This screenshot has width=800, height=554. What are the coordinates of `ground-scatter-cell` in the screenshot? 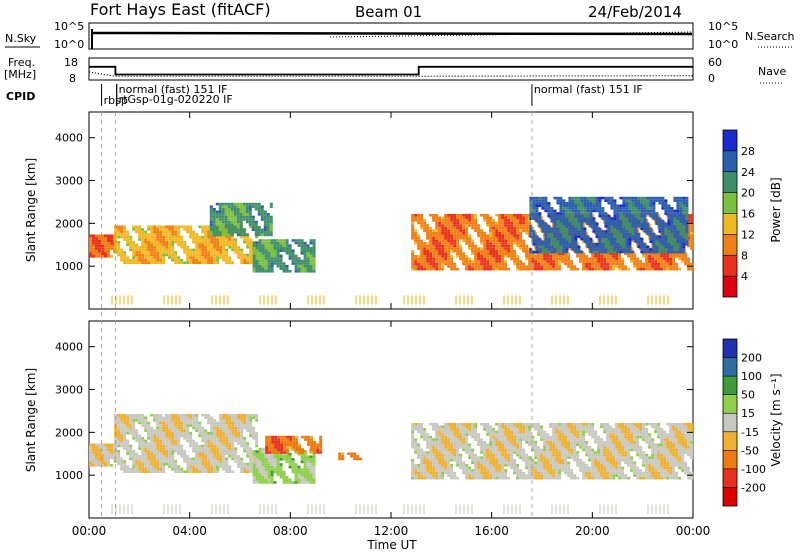 It's located at (520, 300).